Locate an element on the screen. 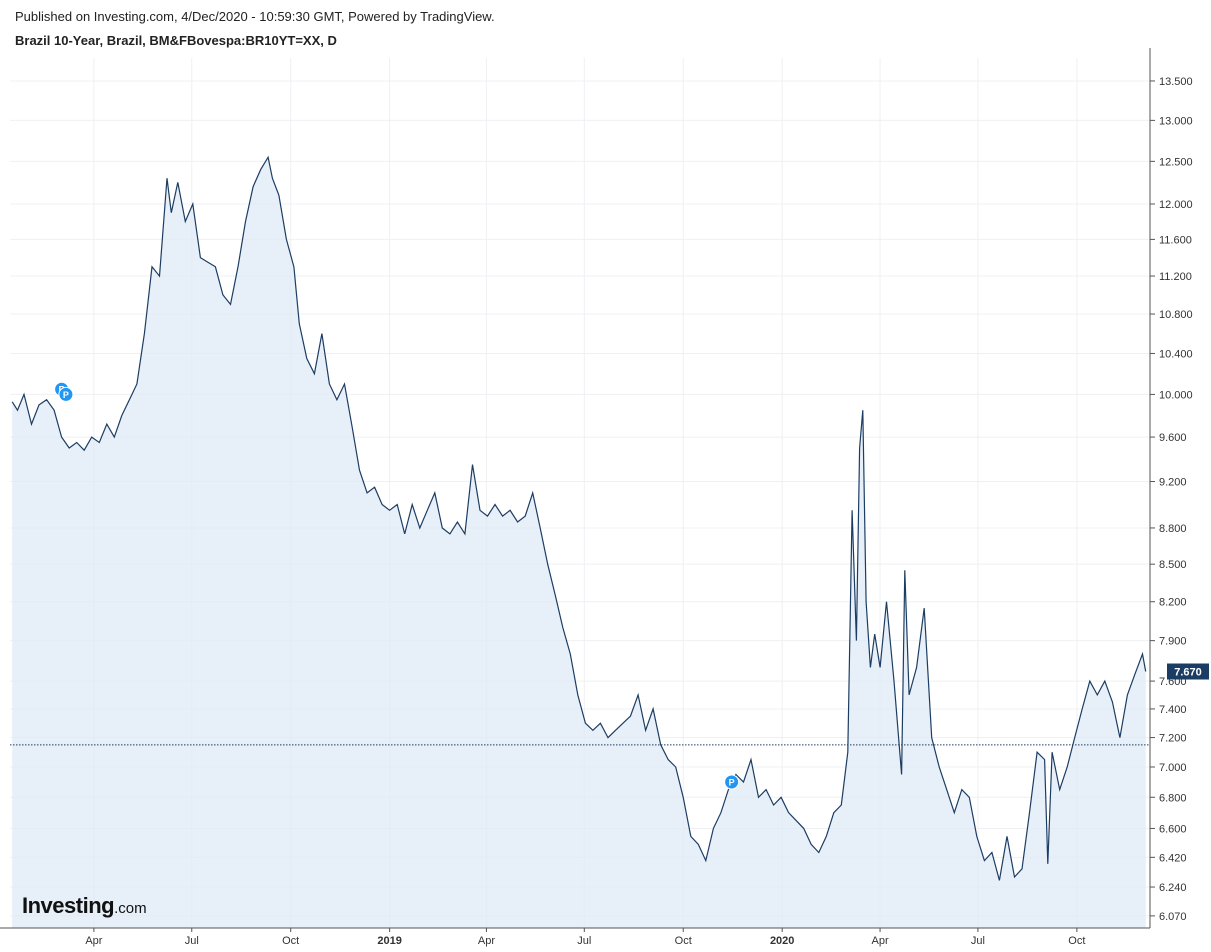  y-tick-label-4: 11.600 is located at coordinates (1175, 240).